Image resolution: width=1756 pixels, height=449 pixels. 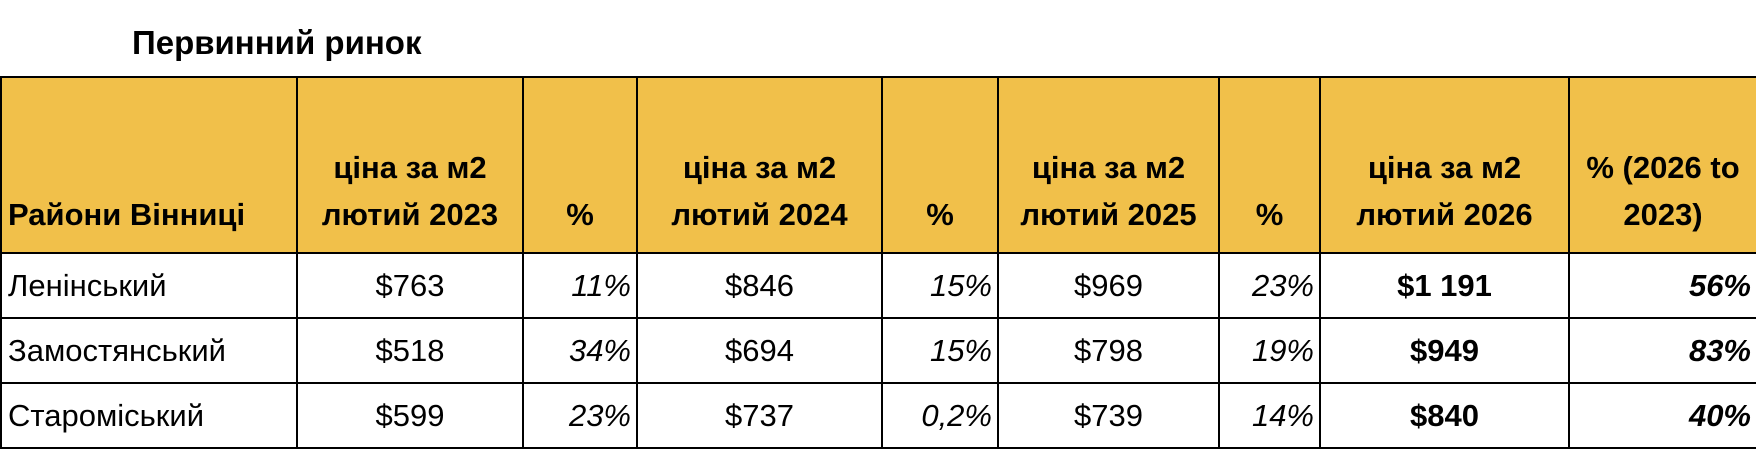 I want to click on percent-cell: 19%, so click(x=1269, y=350).